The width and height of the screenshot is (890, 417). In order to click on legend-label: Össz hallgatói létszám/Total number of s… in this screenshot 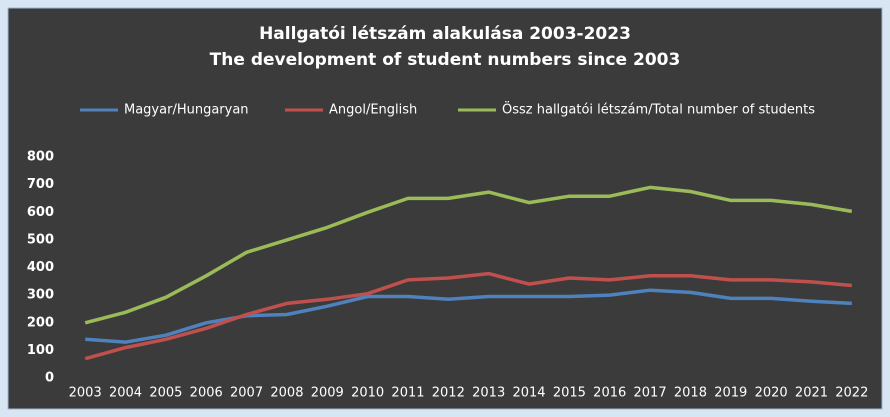, I will do `click(658, 109)`.